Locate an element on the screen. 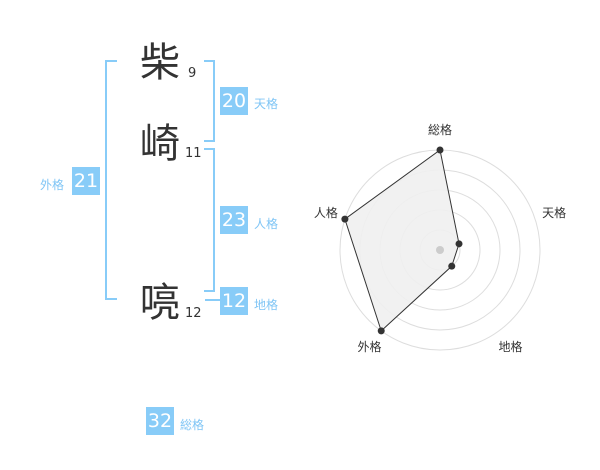 Image resolution: width=600 pixels, height=470 pixels. soukaku-value: 32 is located at coordinates (160, 421).